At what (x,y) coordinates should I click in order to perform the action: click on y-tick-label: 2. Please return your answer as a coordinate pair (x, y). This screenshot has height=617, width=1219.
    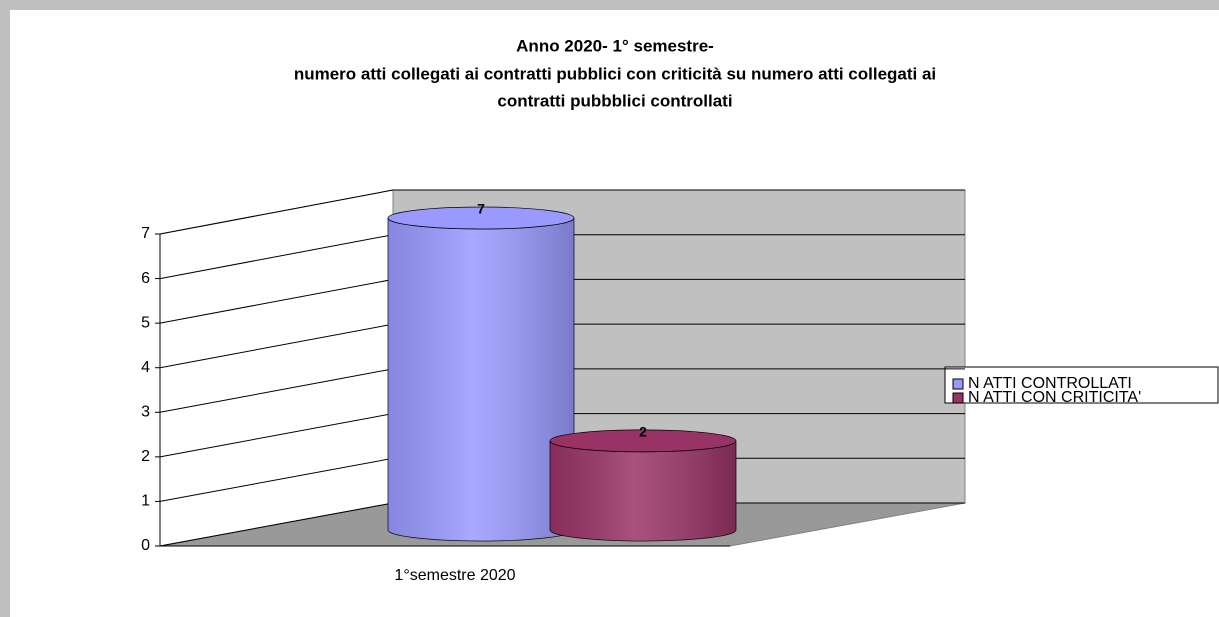
    Looking at the image, I should click on (145, 456).